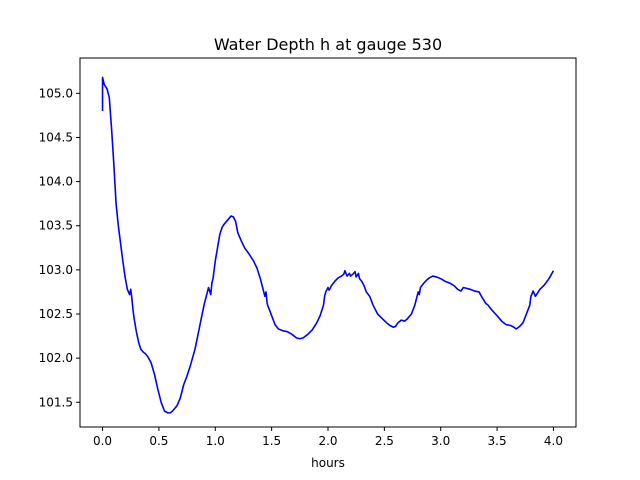 The height and width of the screenshot is (480, 640). I want to click on x-tick-label: 0.5, so click(158, 441).